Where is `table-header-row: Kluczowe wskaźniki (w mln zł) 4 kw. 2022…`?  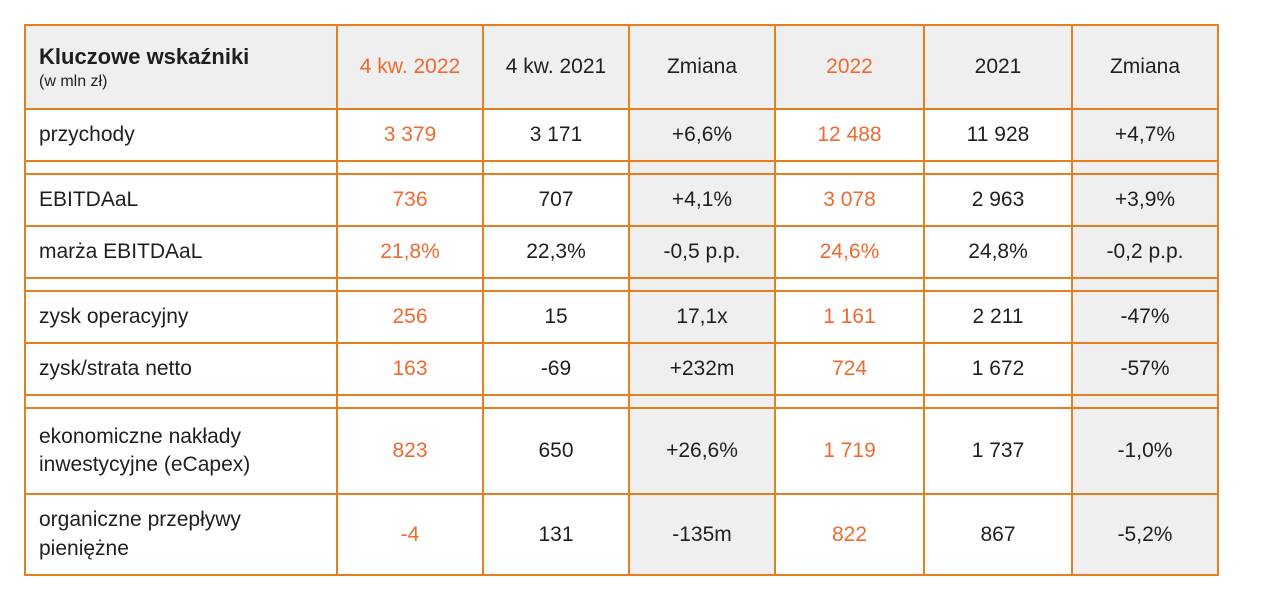 table-header-row: Kluczowe wskaźniki (w mln zł) 4 kw. 2022… is located at coordinates (621, 67).